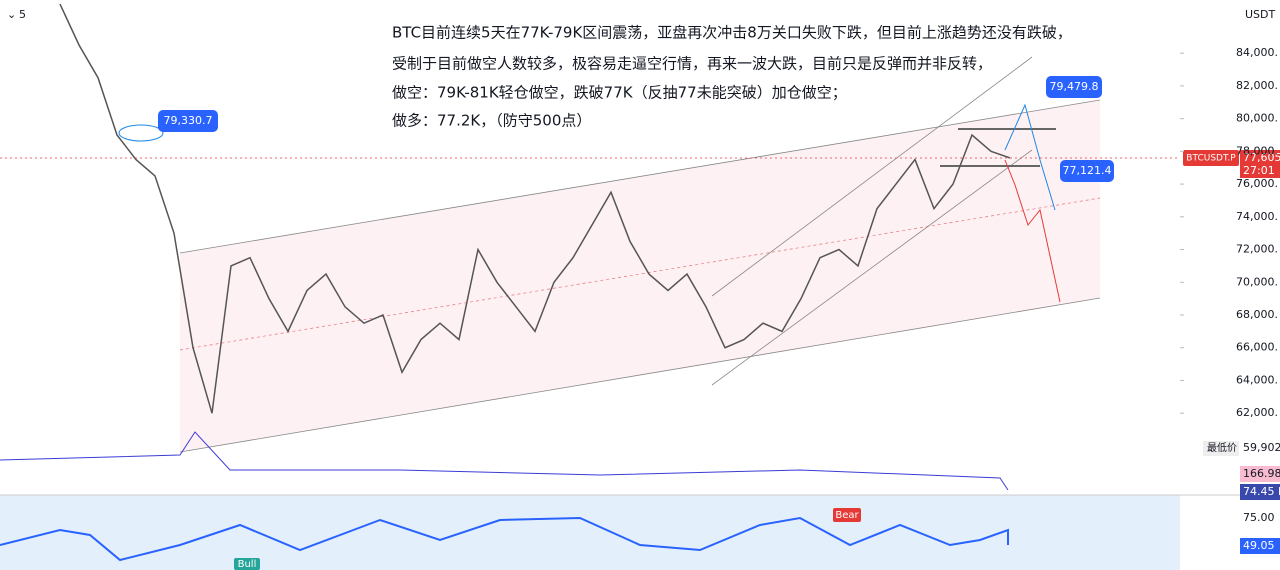 The image size is (1280, 570). I want to click on rsi-value: 49.05, so click(1259, 545).